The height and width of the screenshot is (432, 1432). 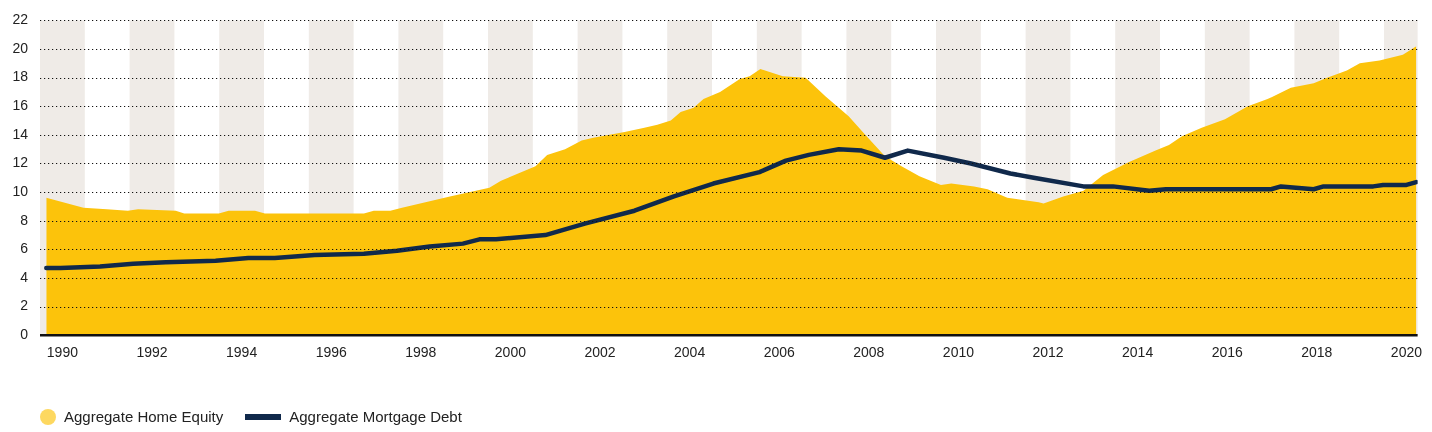 What do you see at coordinates (24, 219) in the screenshot?
I see `y-tick-label: 8` at bounding box center [24, 219].